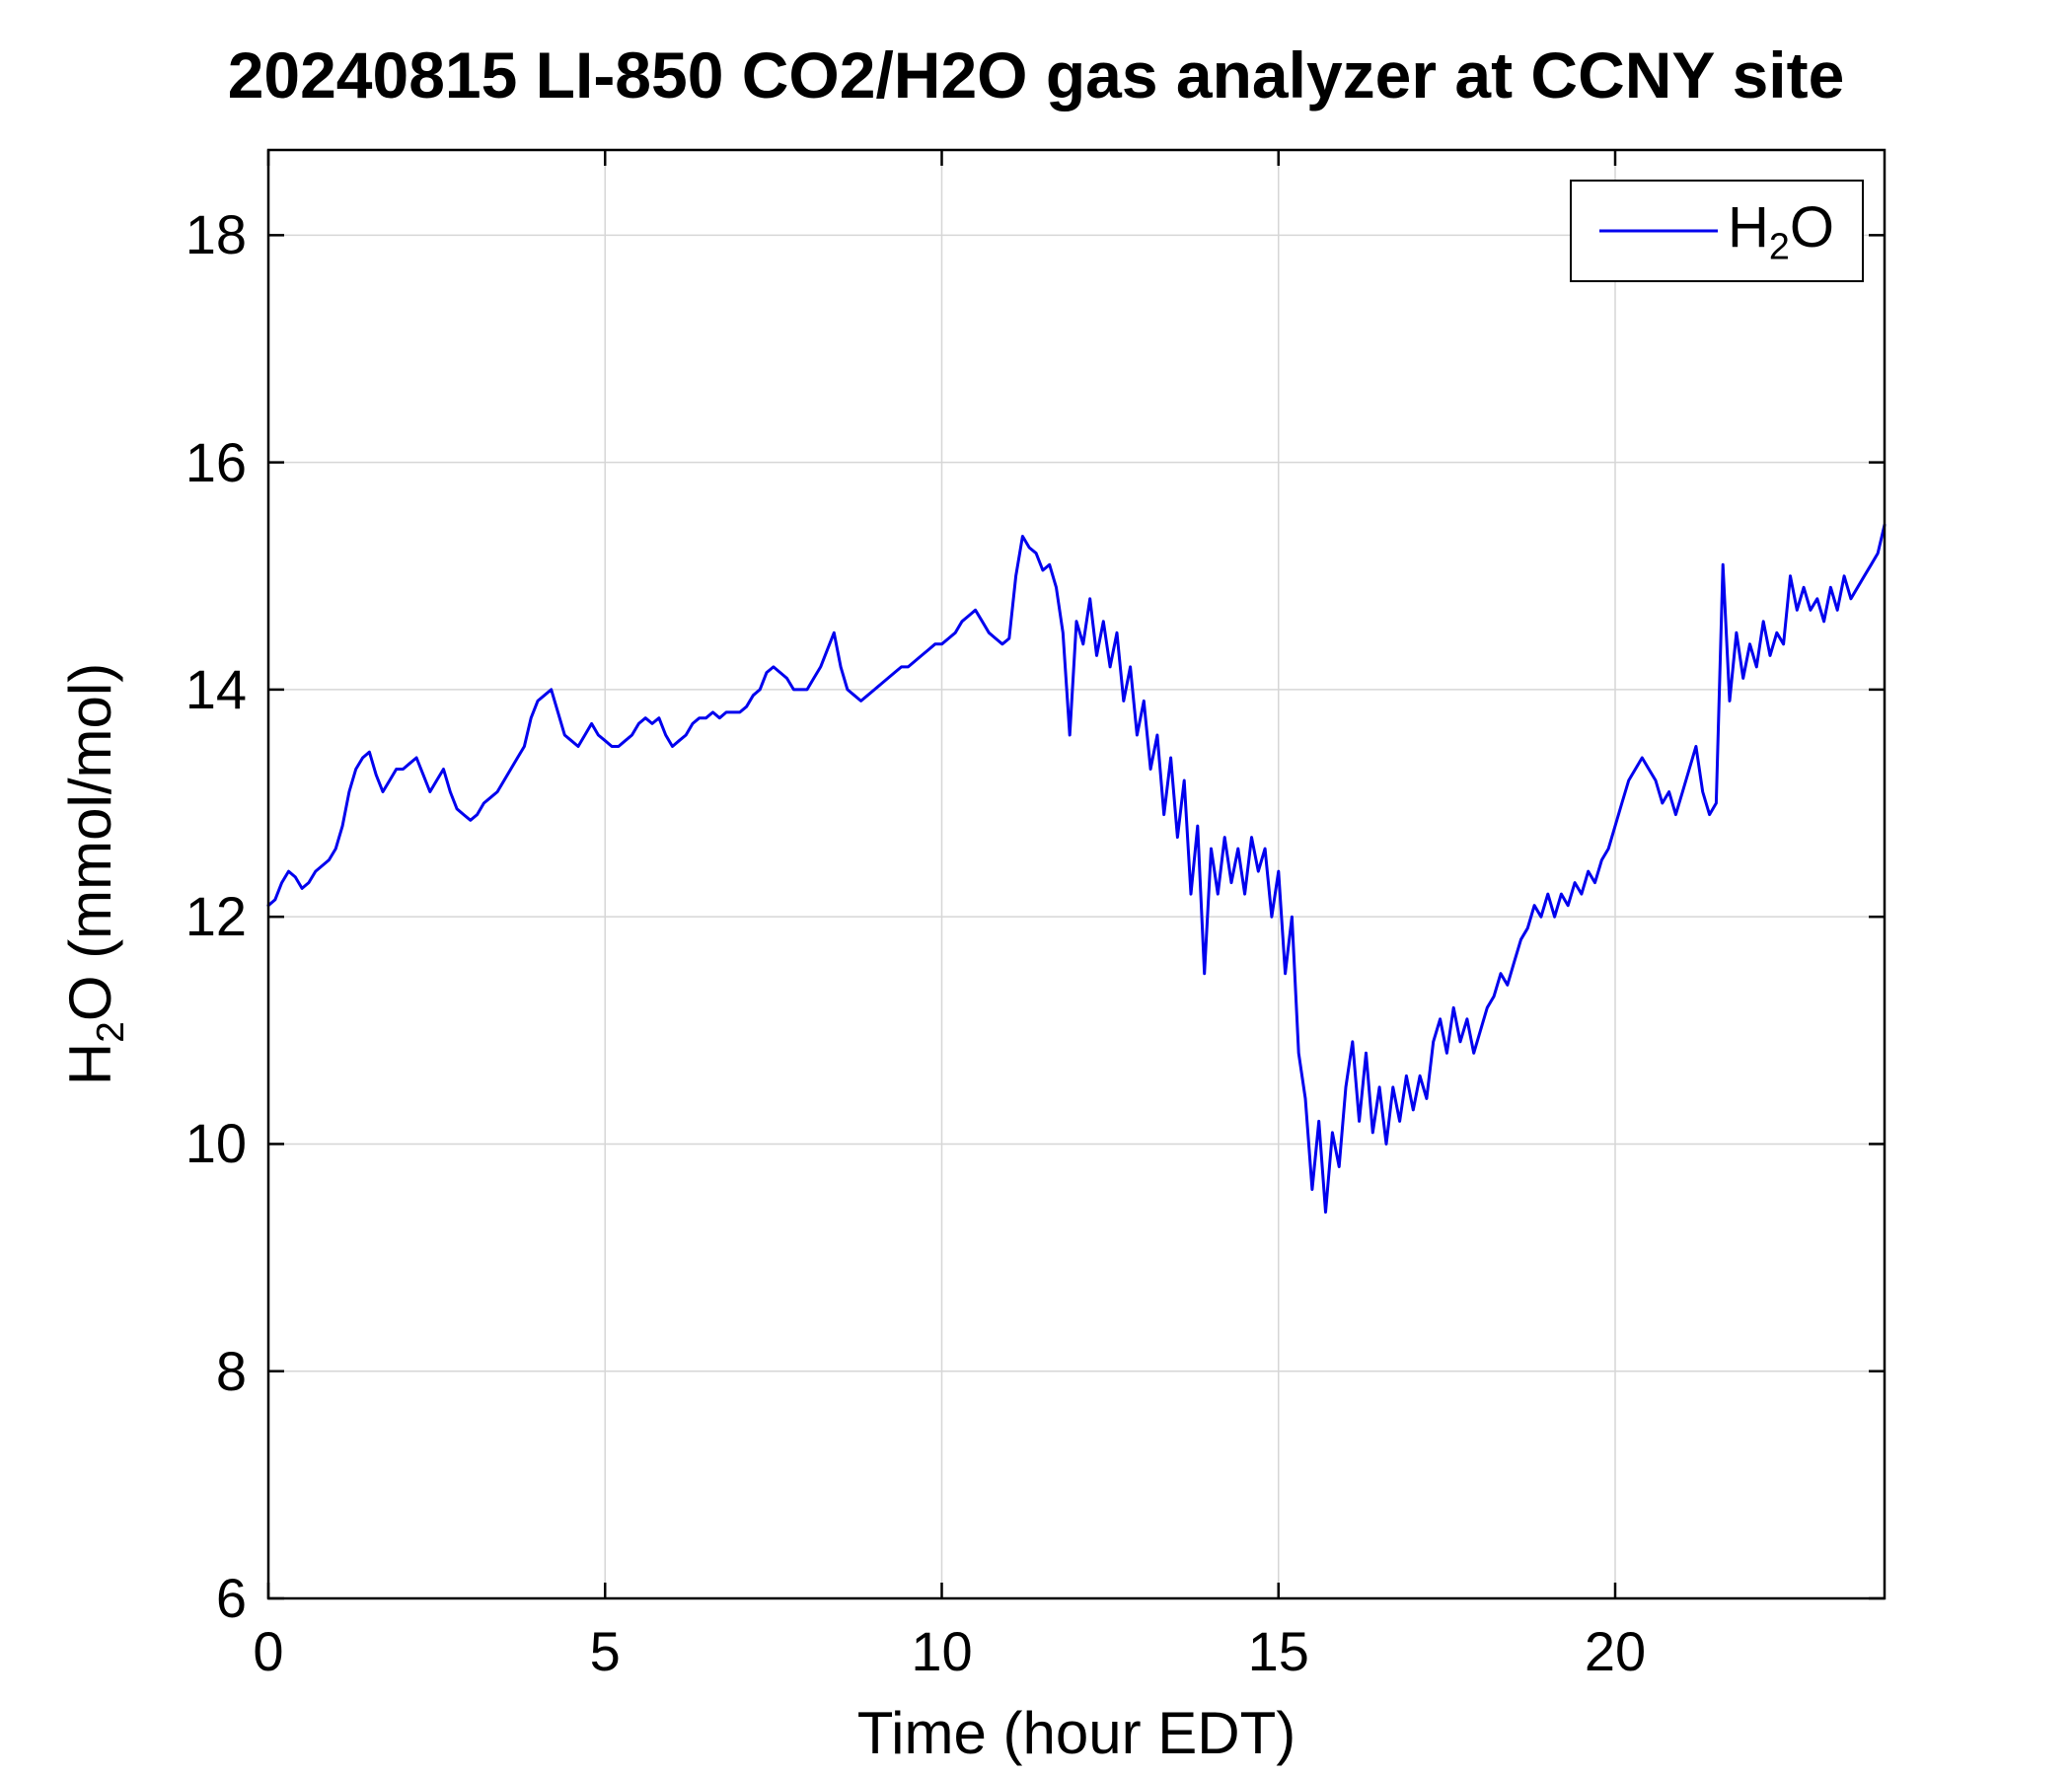  What do you see at coordinates (216, 235) in the screenshot?
I see `y-tick-label: 18` at bounding box center [216, 235].